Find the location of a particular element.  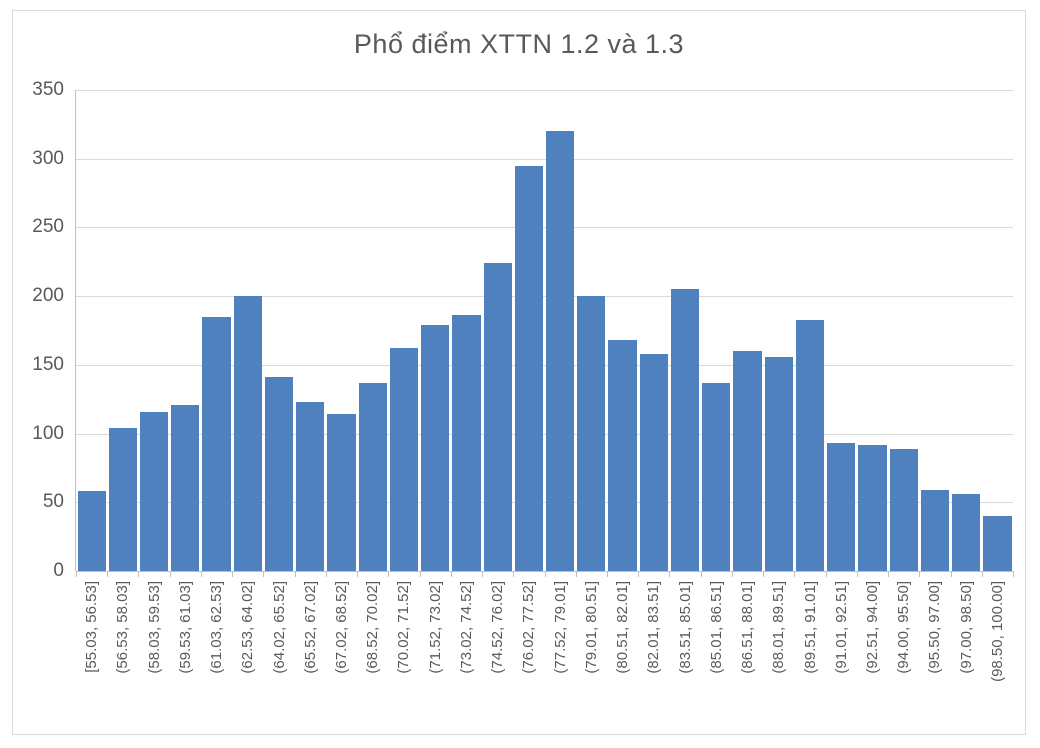

bar-(88.01, 89.51] is located at coordinates (778, 463).